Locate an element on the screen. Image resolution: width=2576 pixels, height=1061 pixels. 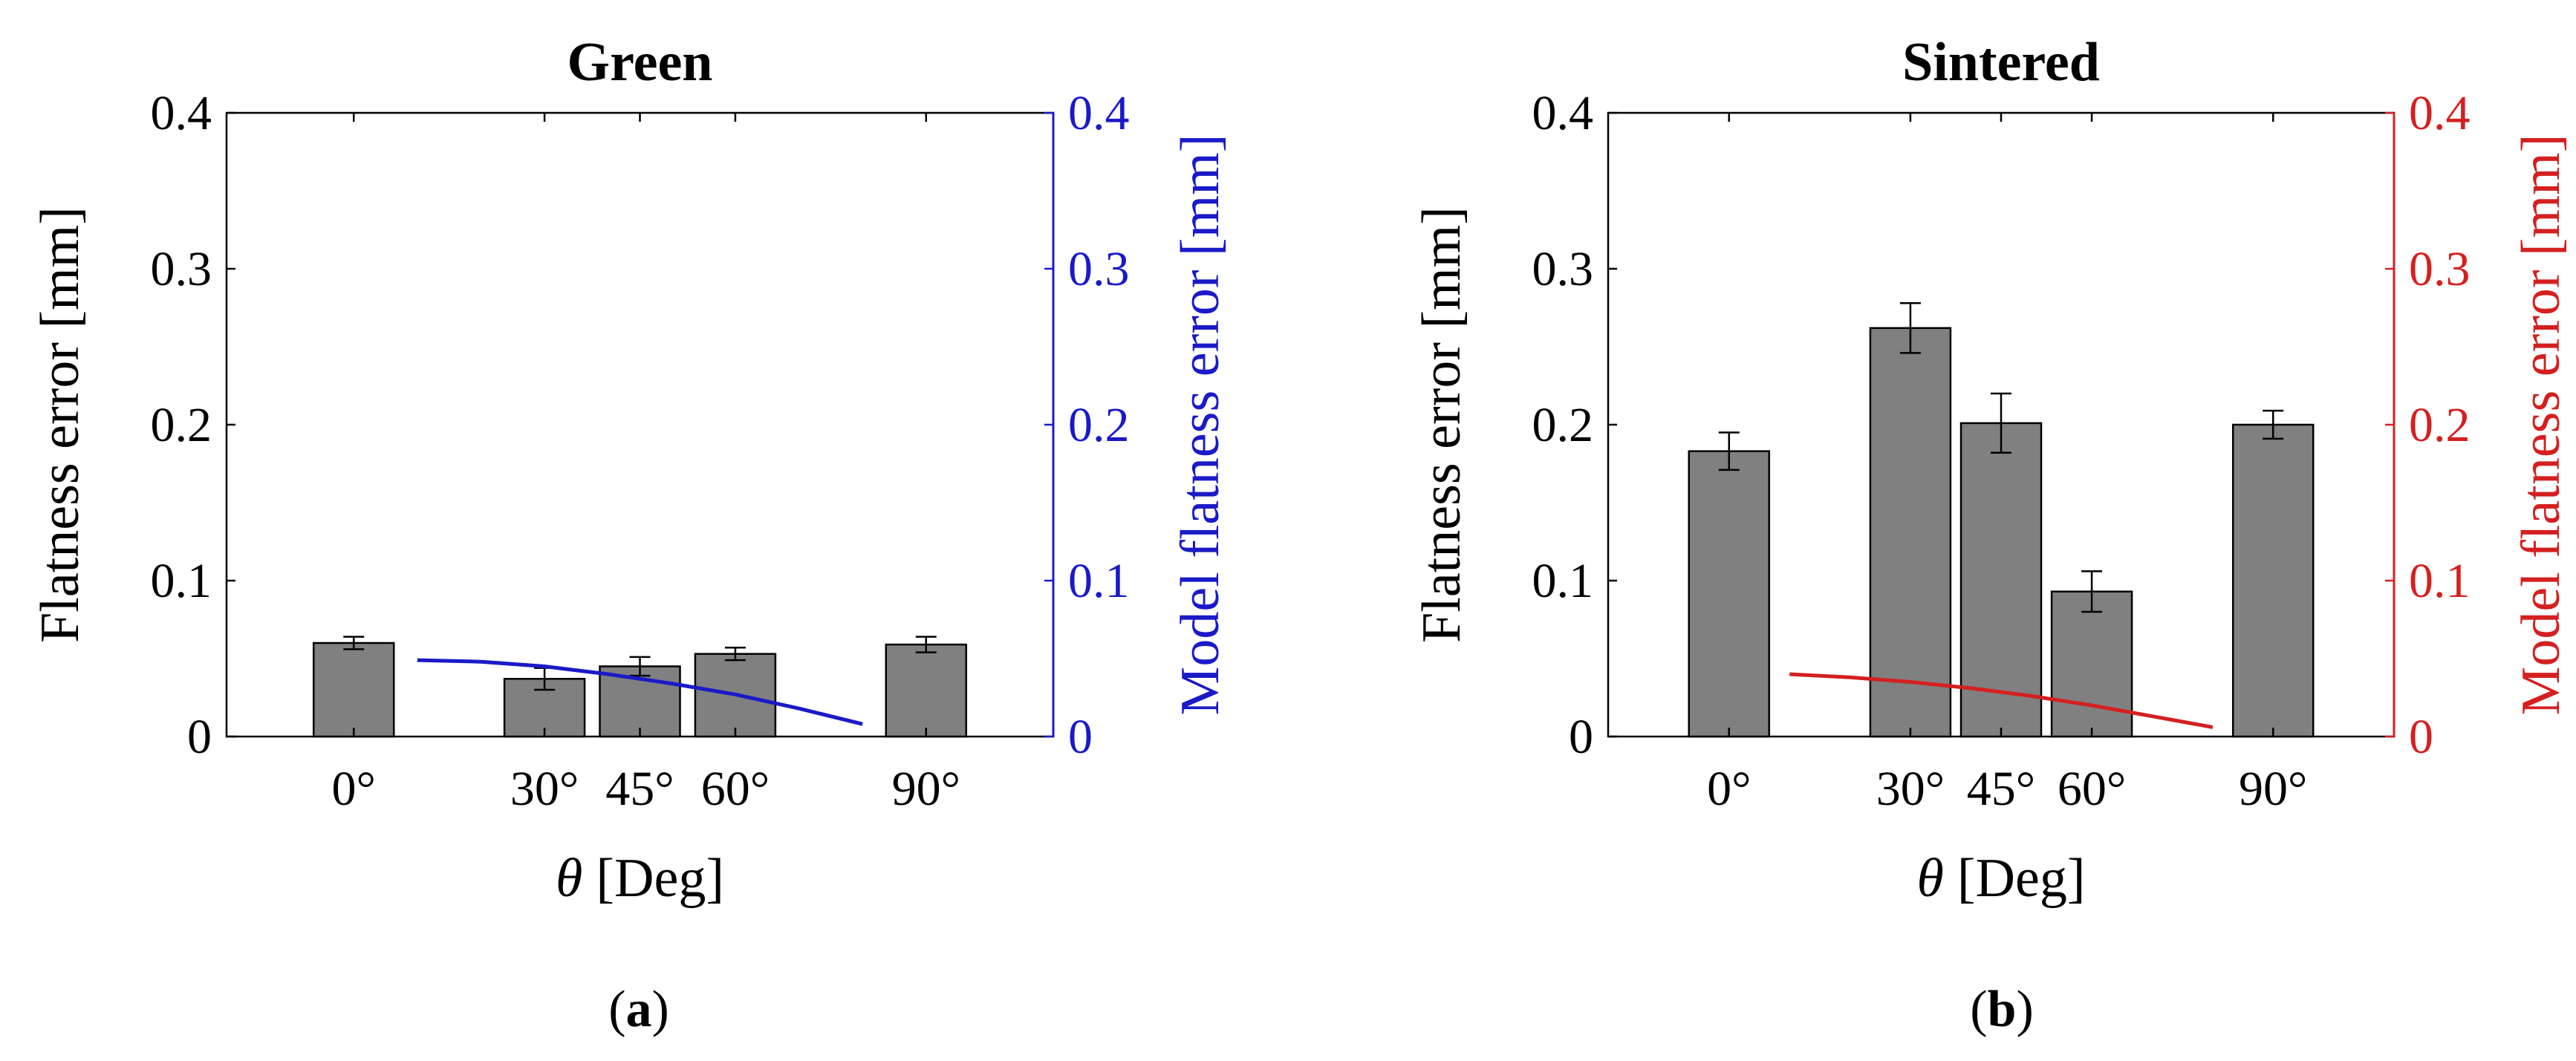
chart-title: Sintered is located at coordinates (2001, 62).